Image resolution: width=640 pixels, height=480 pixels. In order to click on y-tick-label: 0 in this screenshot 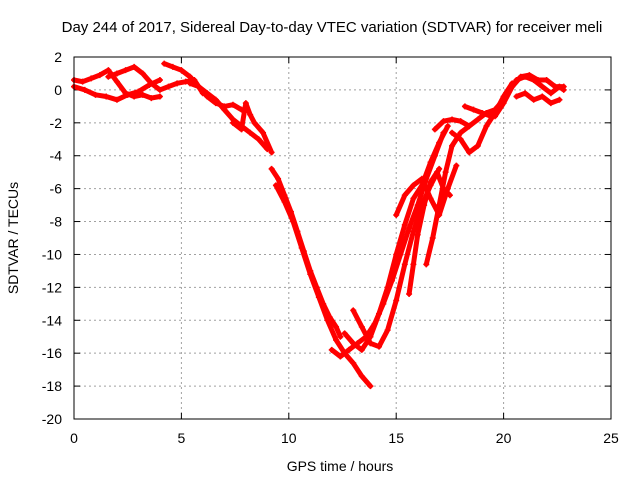, I will do `click(58, 90)`.